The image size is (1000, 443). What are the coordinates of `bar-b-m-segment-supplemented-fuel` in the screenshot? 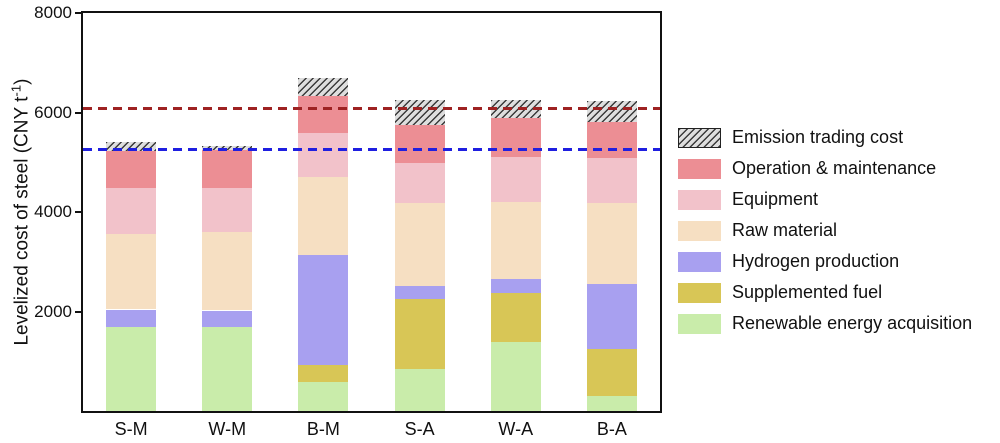 It's located at (323, 374).